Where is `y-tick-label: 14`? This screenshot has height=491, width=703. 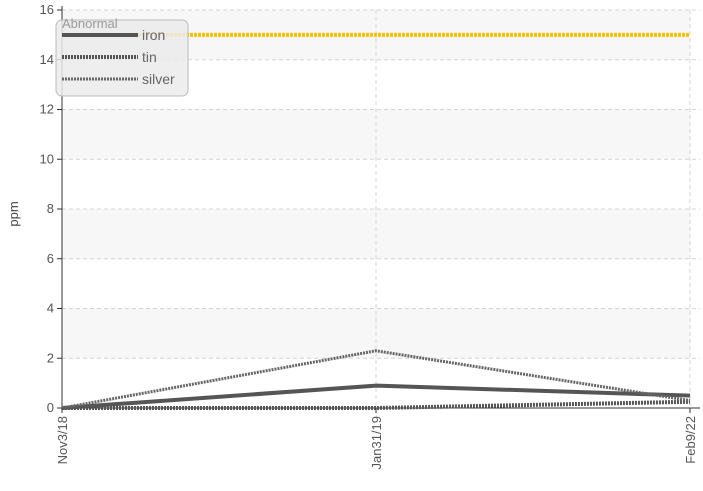
y-tick-label: 14 is located at coordinates (47, 59).